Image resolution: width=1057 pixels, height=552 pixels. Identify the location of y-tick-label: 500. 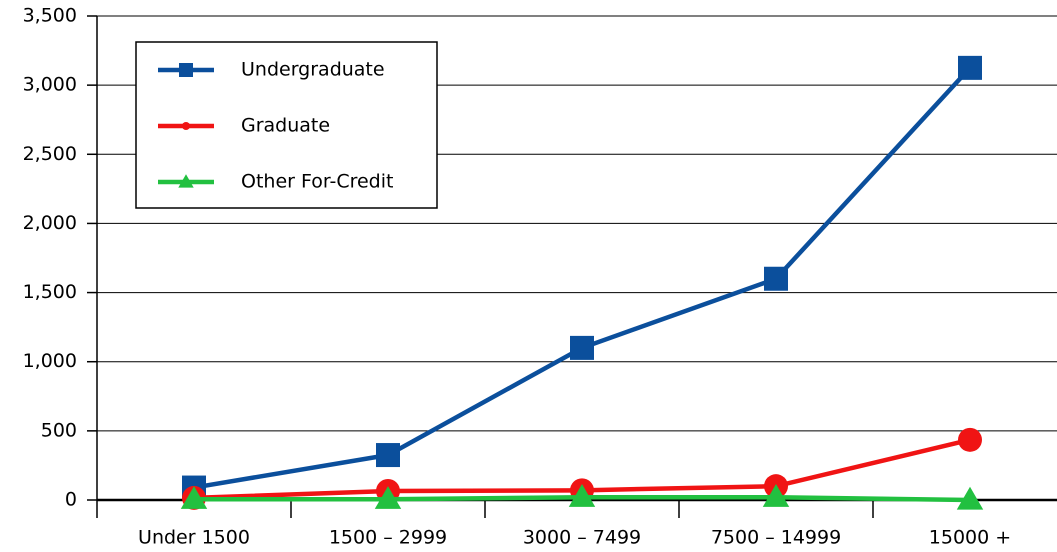
(59, 430).